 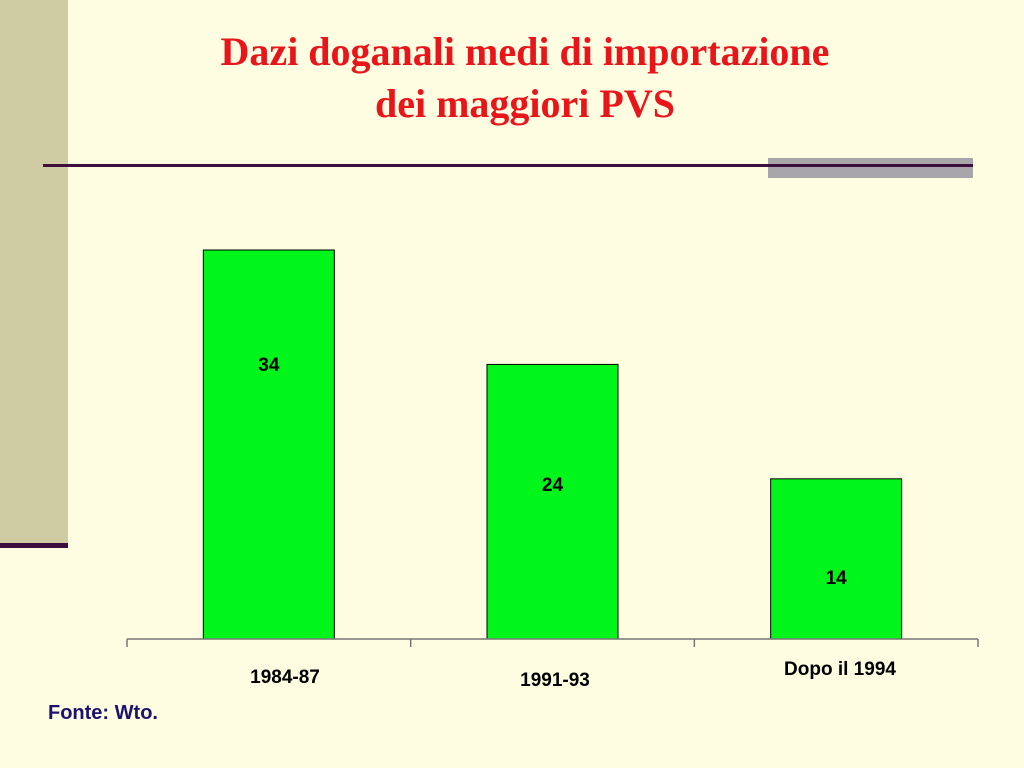 I want to click on category-label-1: 1984-87, so click(x=285, y=677).